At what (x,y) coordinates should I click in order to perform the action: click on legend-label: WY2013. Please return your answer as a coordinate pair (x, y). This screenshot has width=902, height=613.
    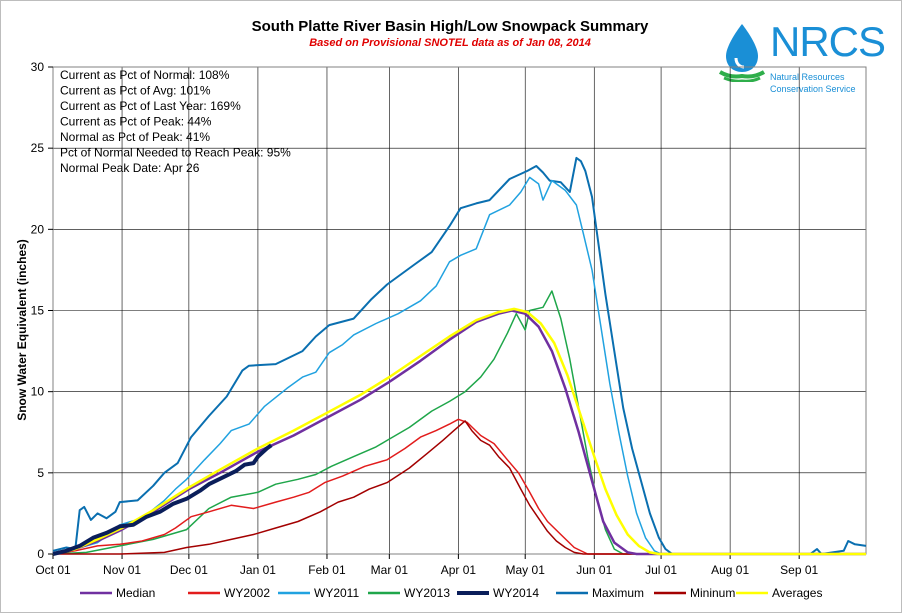
    Looking at the image, I should click on (427, 593).